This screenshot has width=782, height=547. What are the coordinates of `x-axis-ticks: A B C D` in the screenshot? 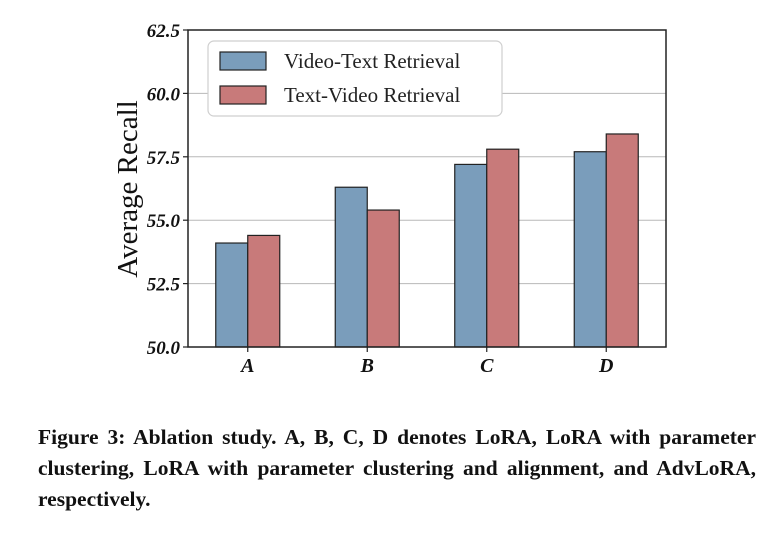 It's located at (426, 362).